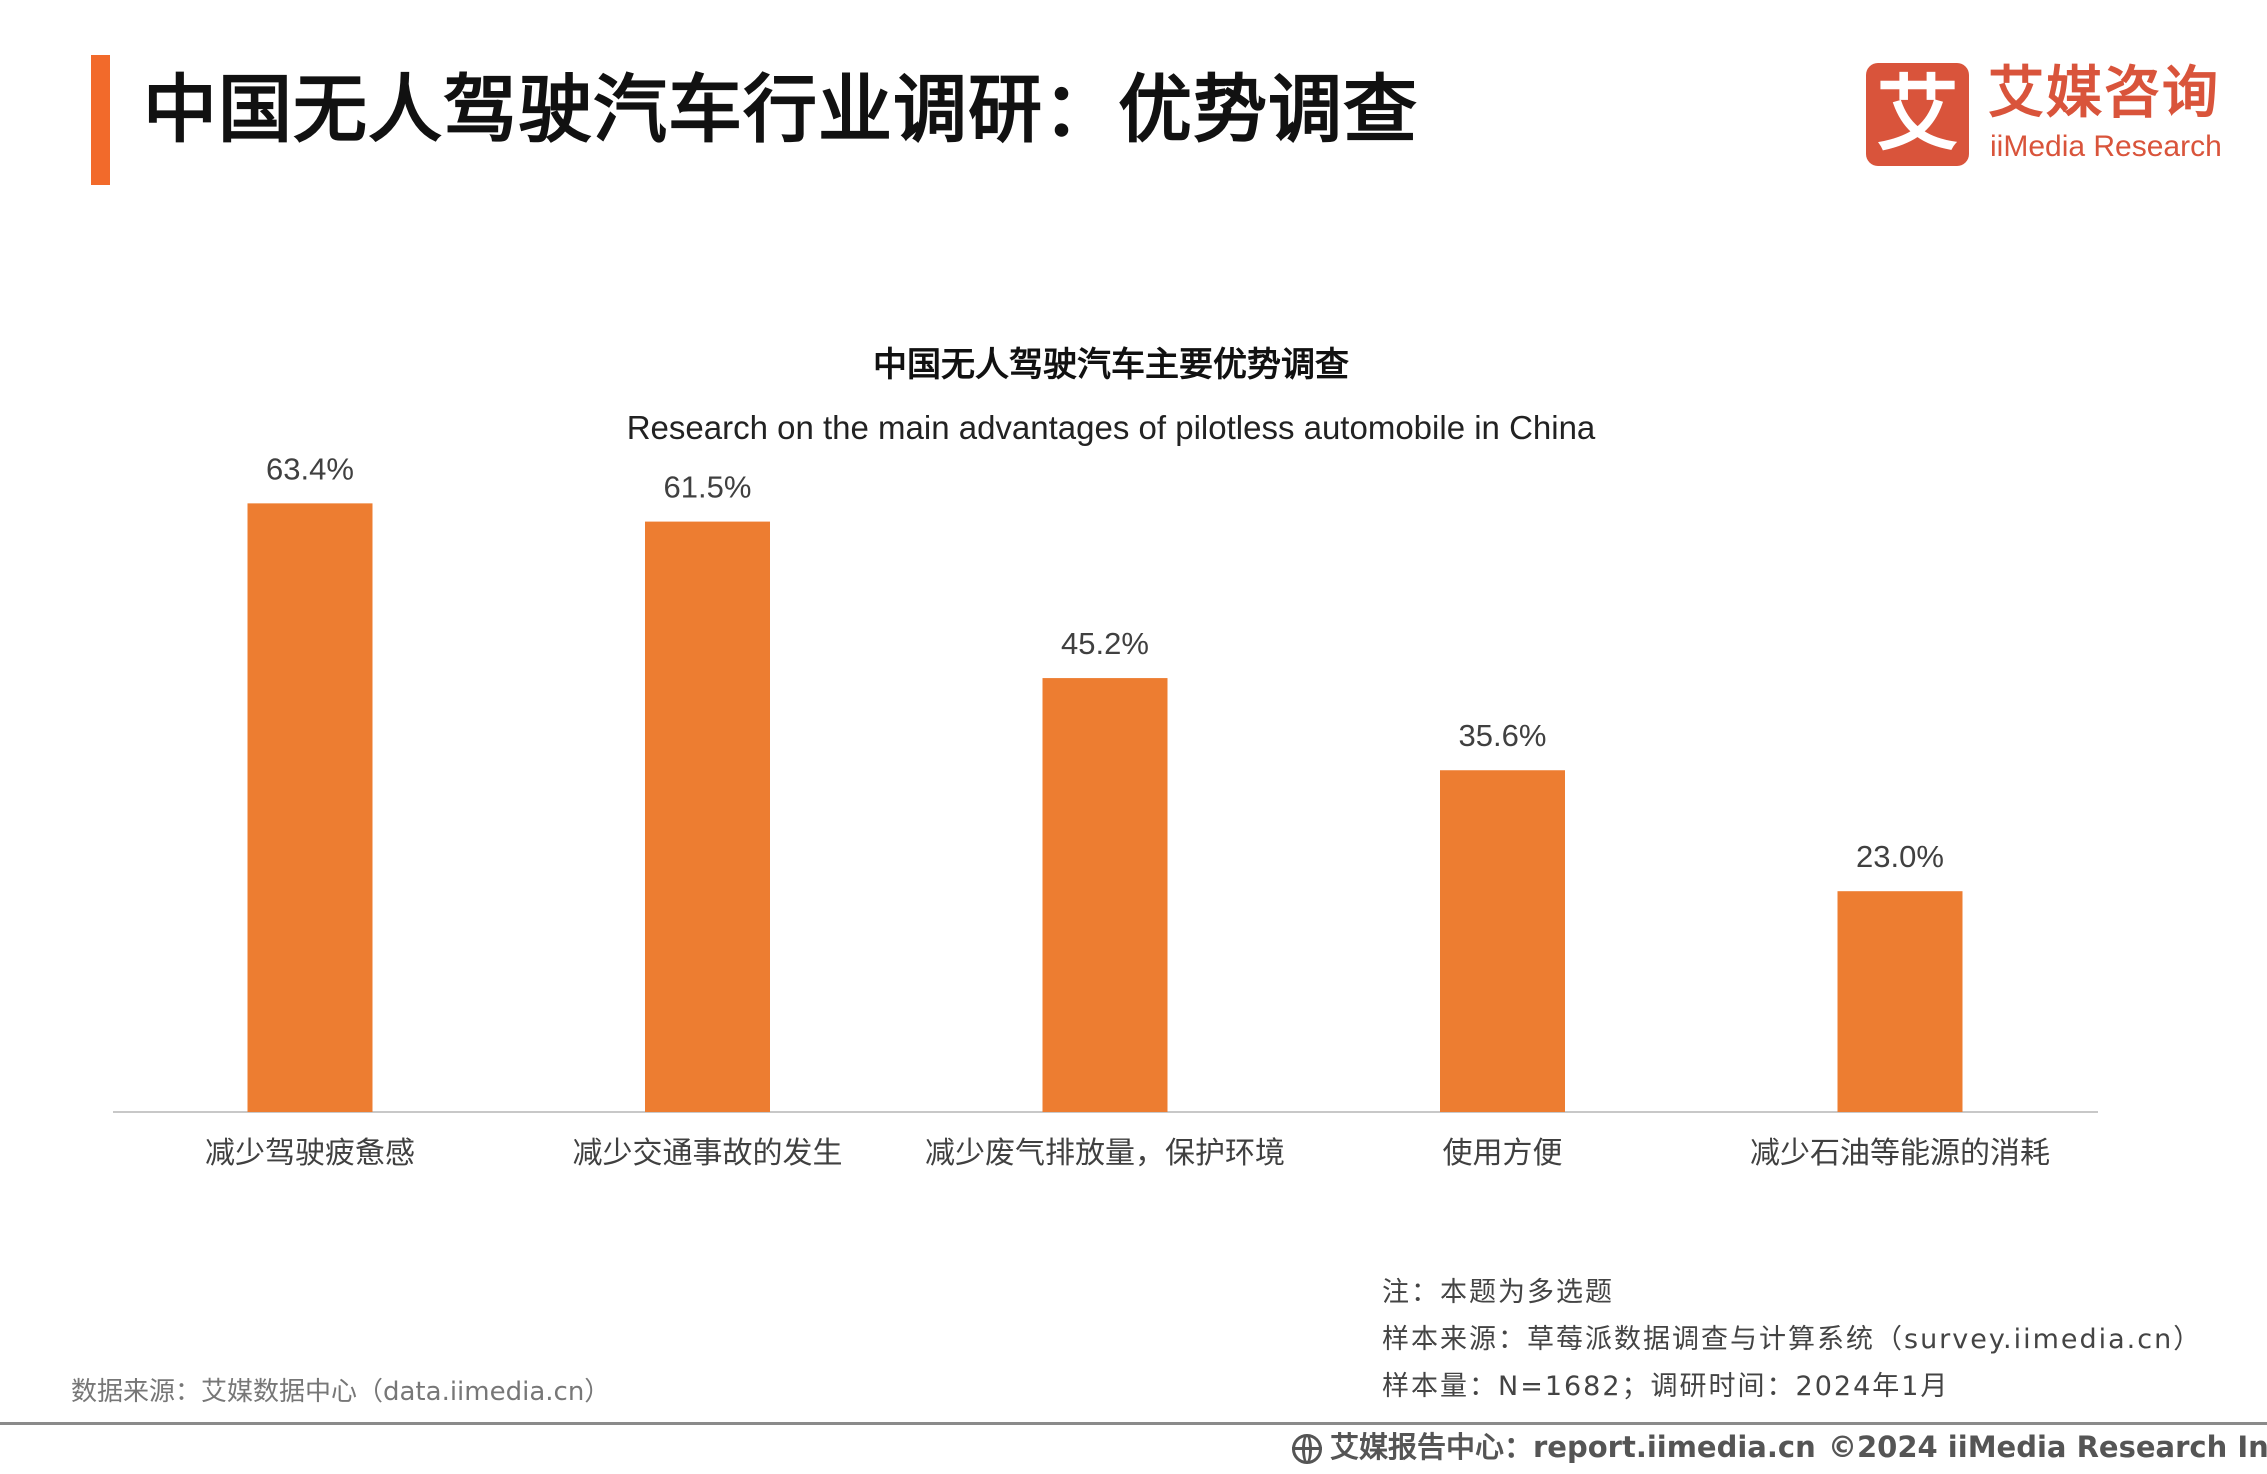 The width and height of the screenshot is (2267, 1474). Describe the element at coordinates (708, 1153) in the screenshot. I see `category-label-2: 减少交通事故的发生` at that location.